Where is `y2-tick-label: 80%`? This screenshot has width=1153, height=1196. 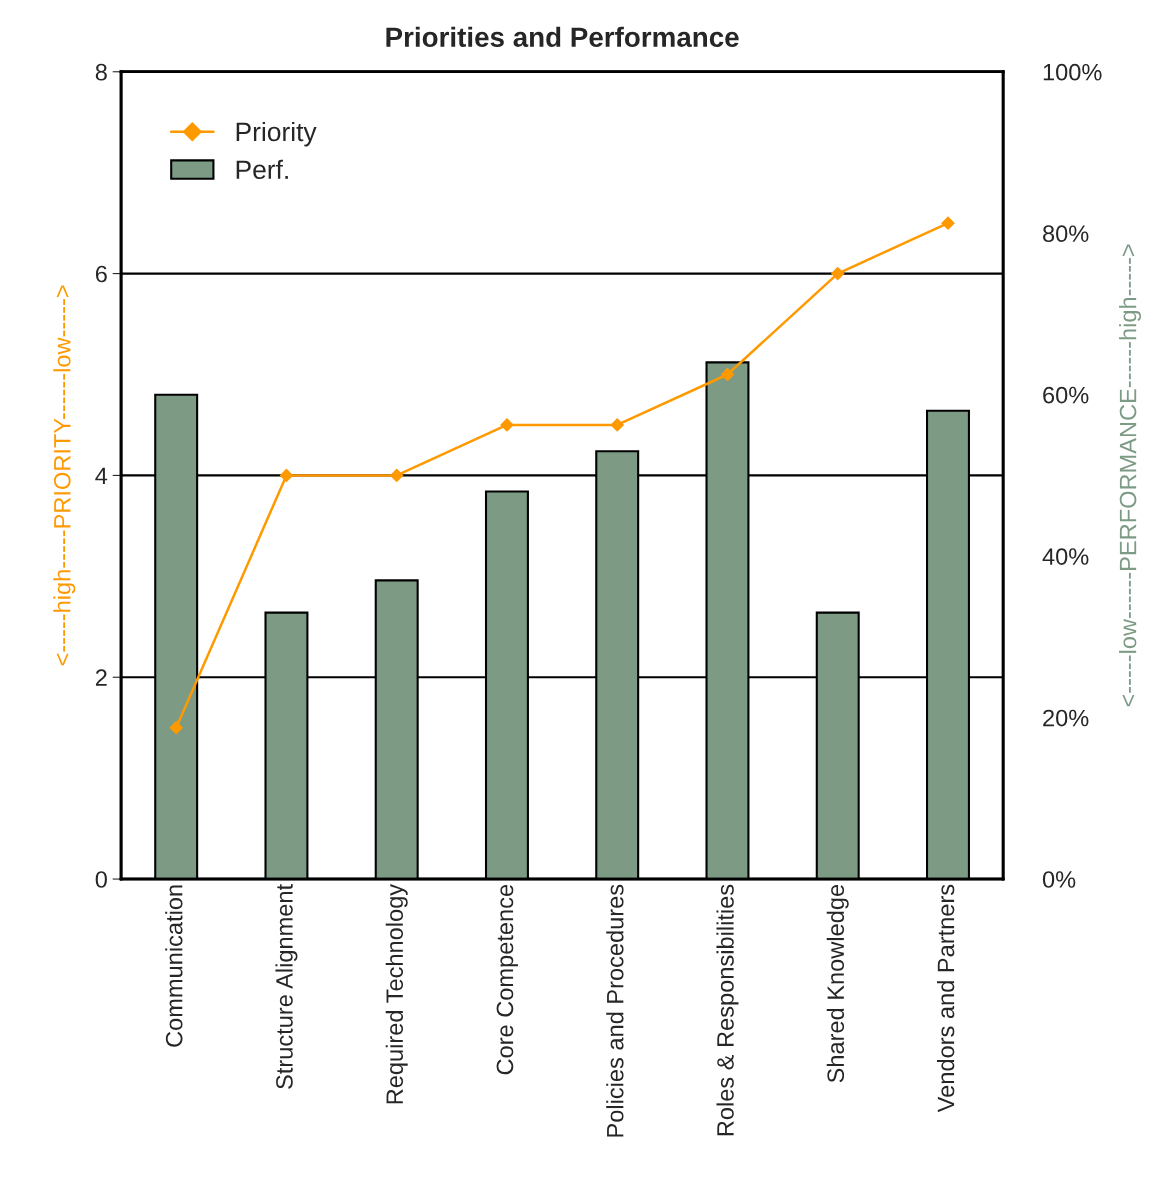 y2-tick-label: 80% is located at coordinates (1066, 234).